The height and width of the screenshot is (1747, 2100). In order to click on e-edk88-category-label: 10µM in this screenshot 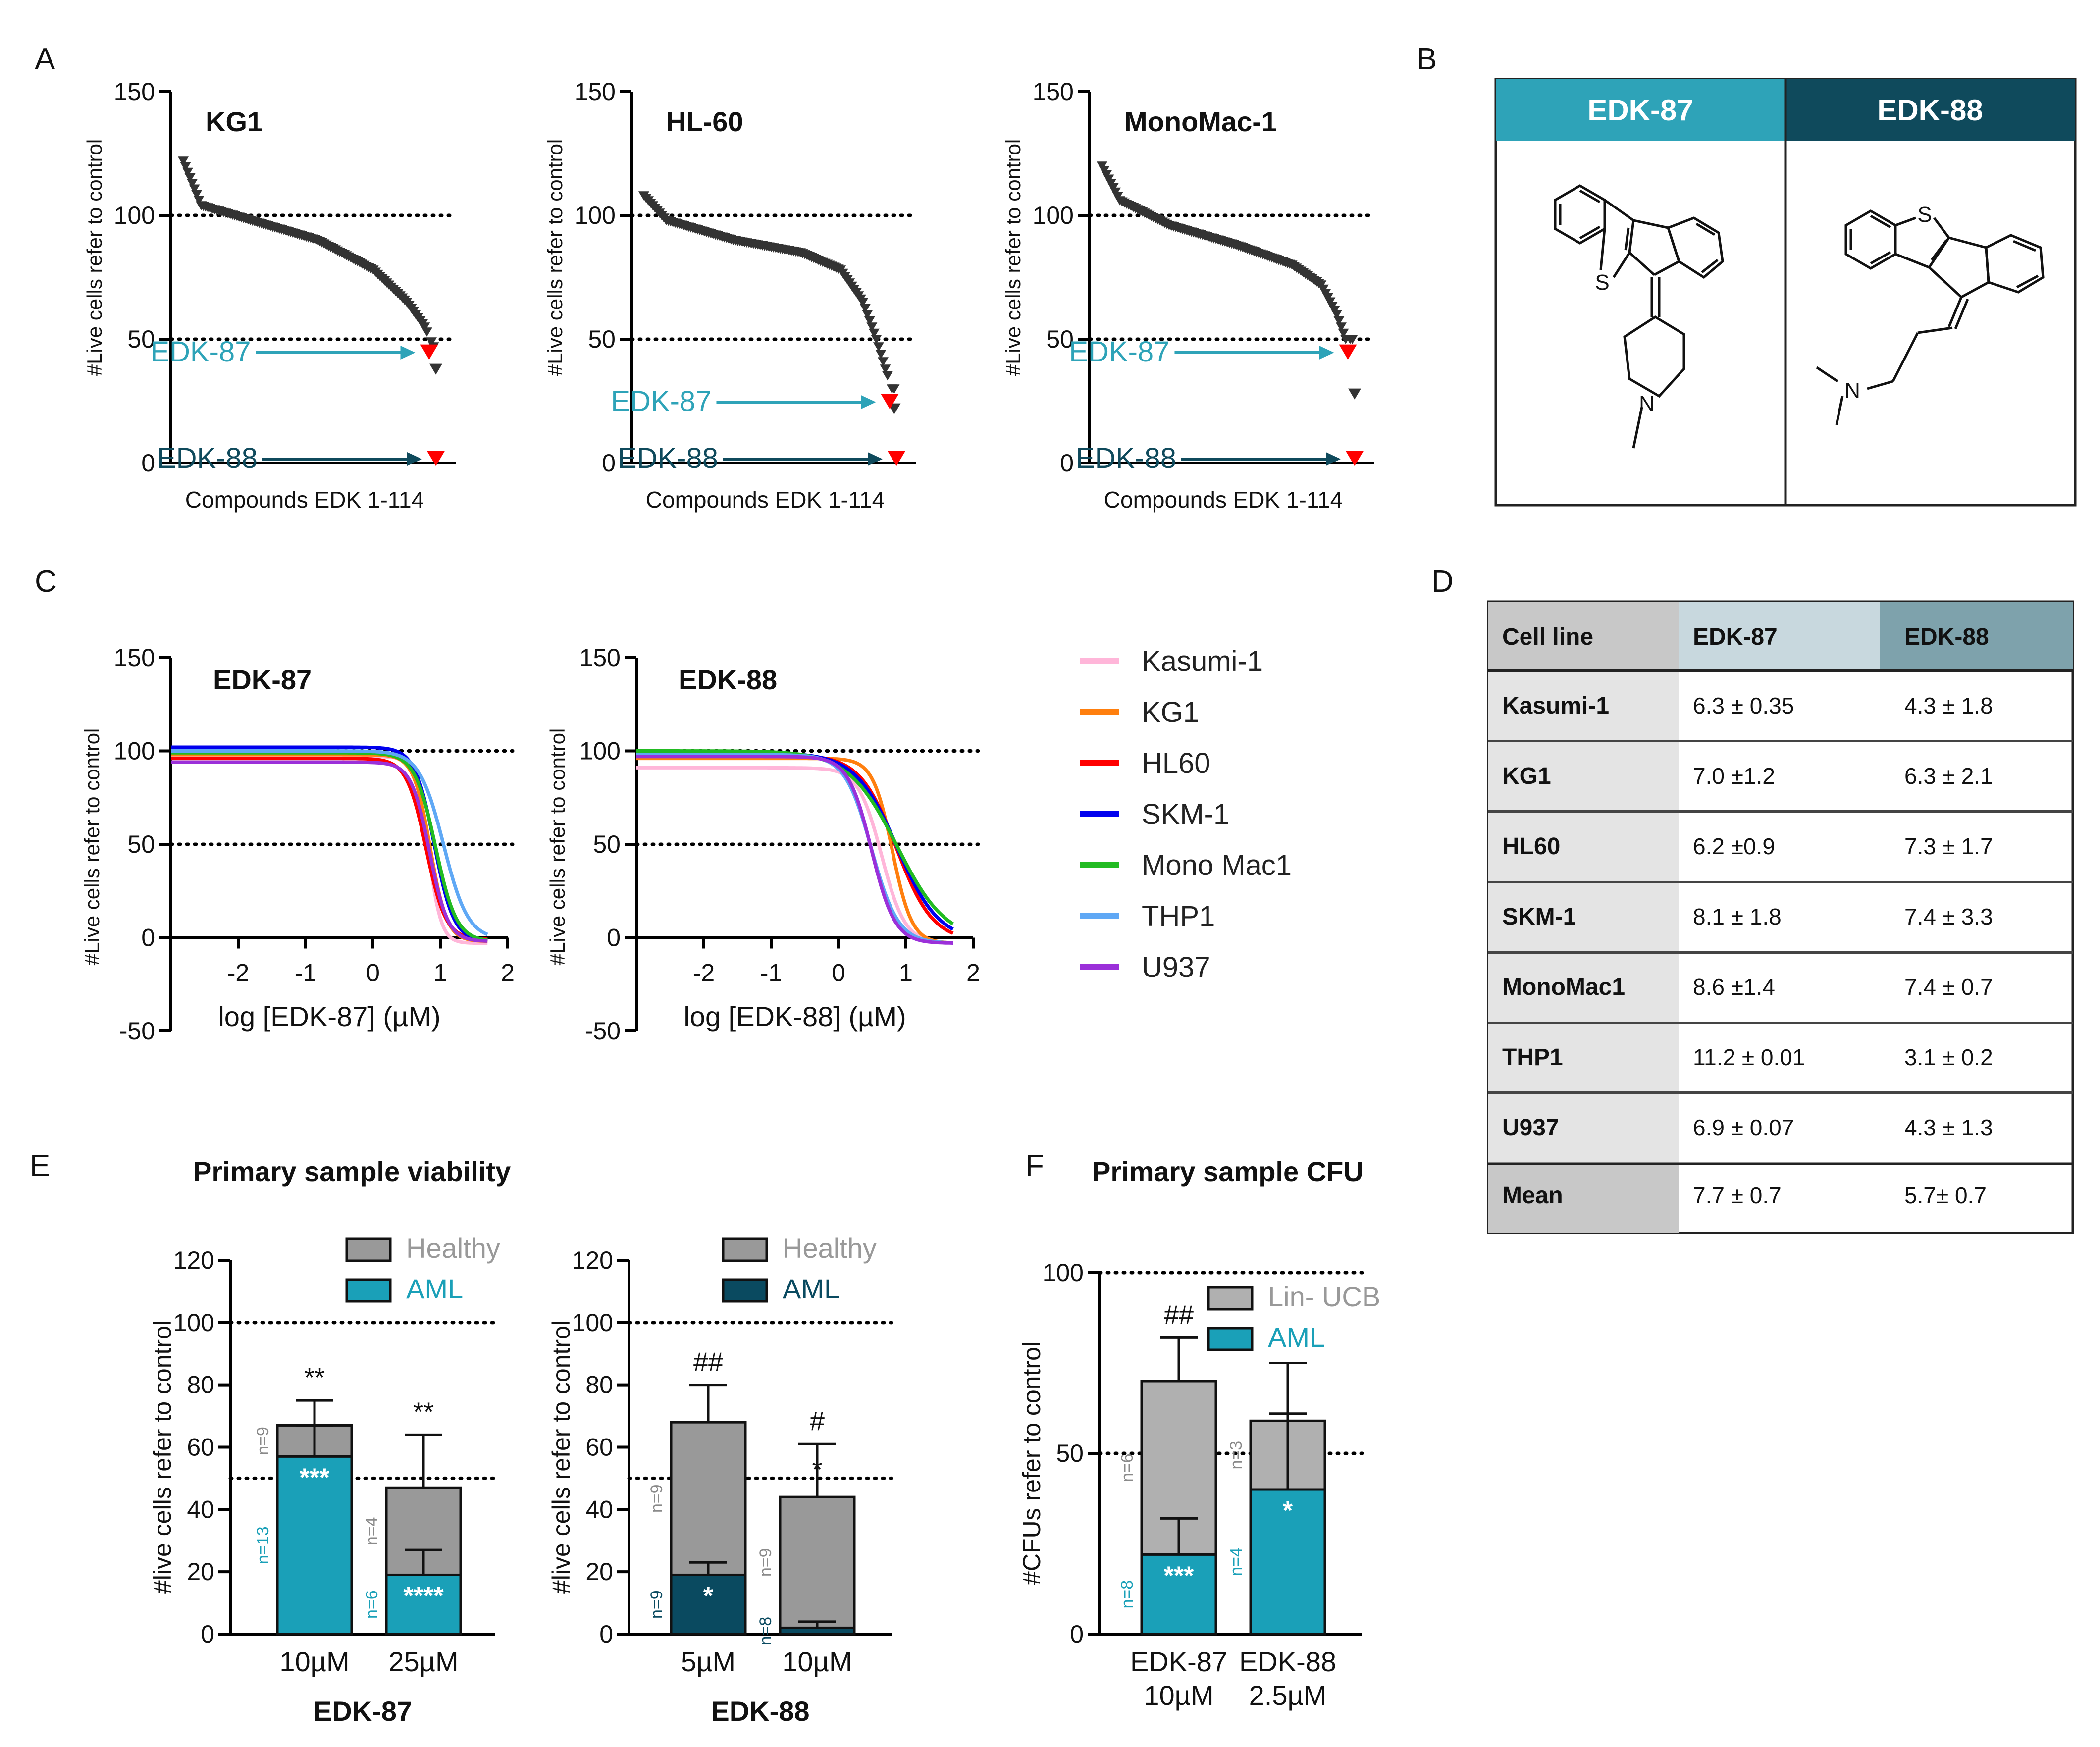, I will do `click(817, 1662)`.